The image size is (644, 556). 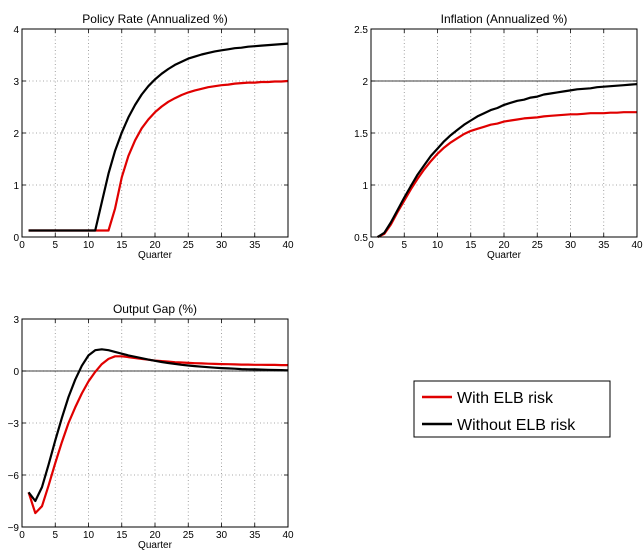 I want to click on legend-box, so click(x=512, y=409).